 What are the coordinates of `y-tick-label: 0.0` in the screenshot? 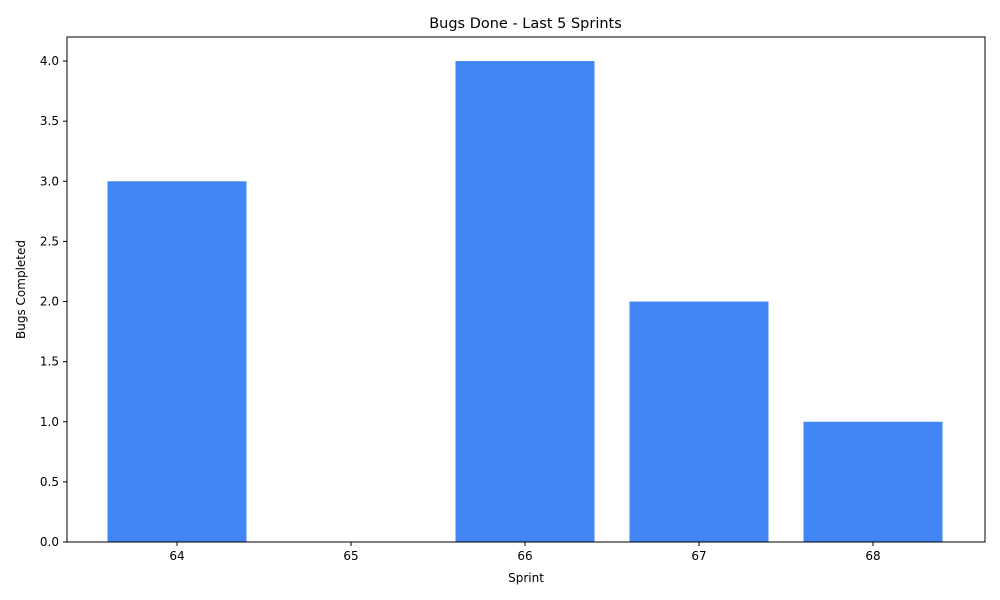 It's located at (49, 542).